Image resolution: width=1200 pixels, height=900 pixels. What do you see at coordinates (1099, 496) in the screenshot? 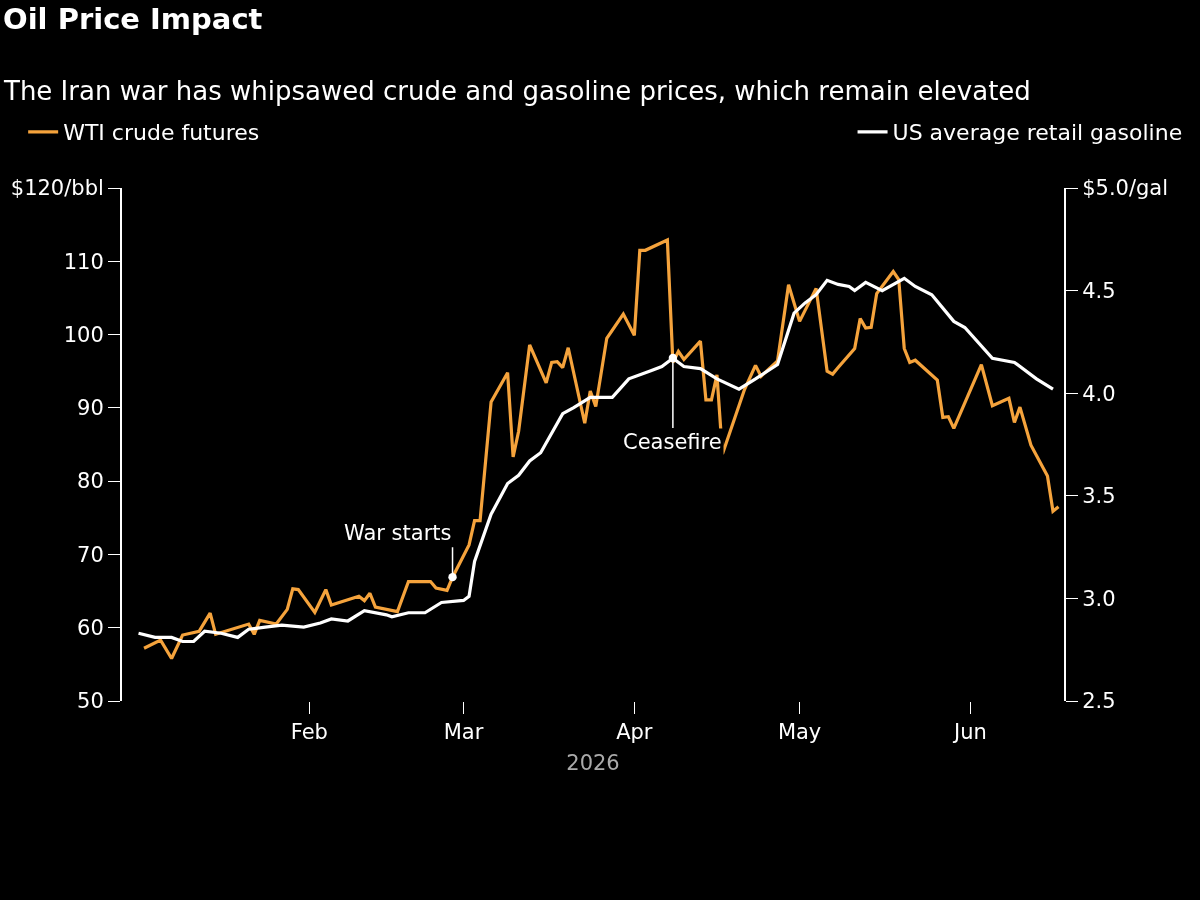
I see `y2-tick-label: 3.5` at bounding box center [1099, 496].